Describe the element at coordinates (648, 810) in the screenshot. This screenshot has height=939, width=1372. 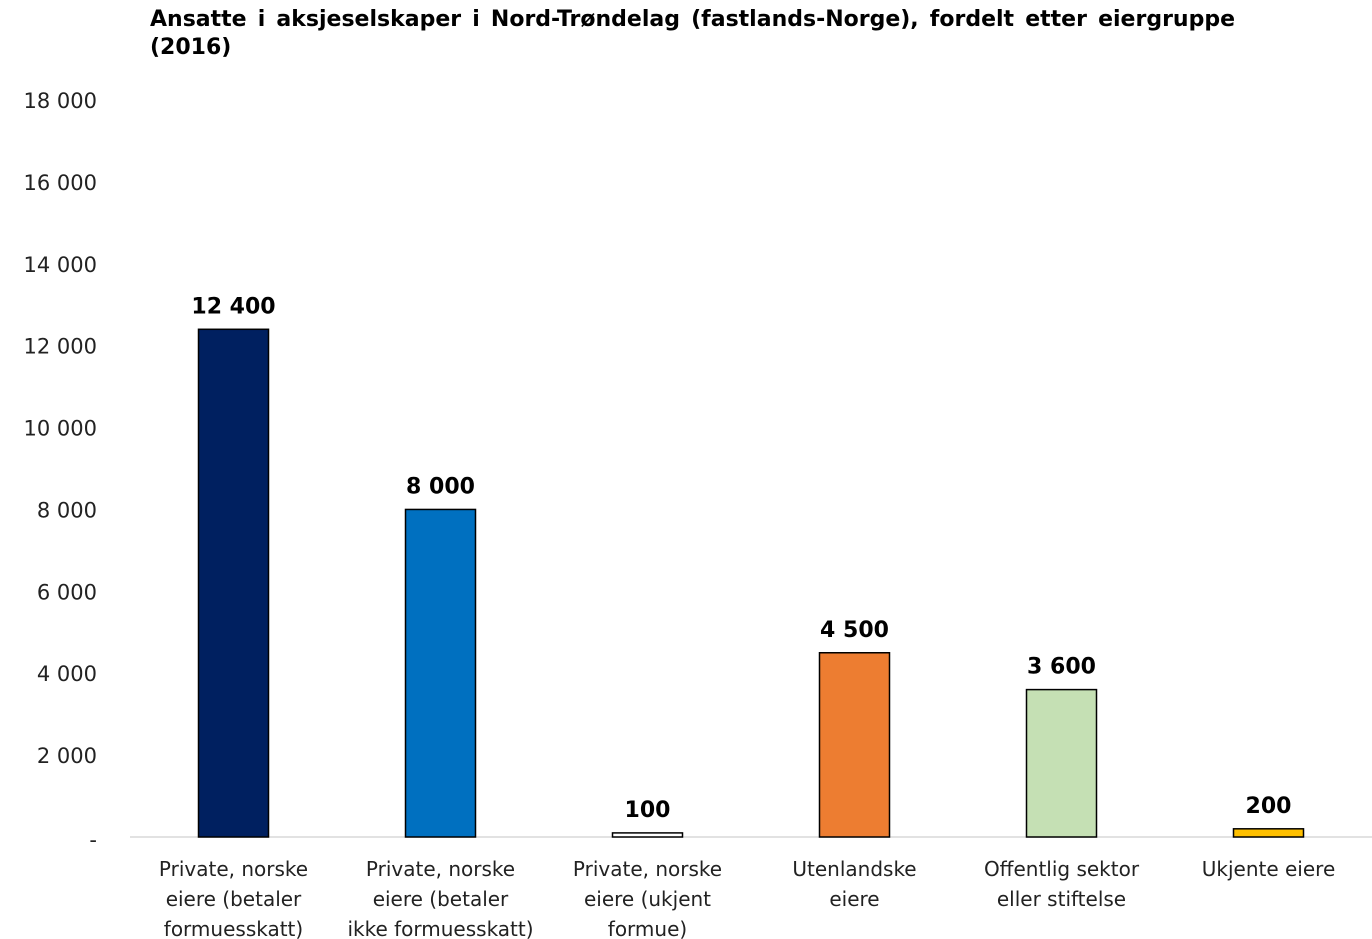
I see `data-label: 100` at that location.